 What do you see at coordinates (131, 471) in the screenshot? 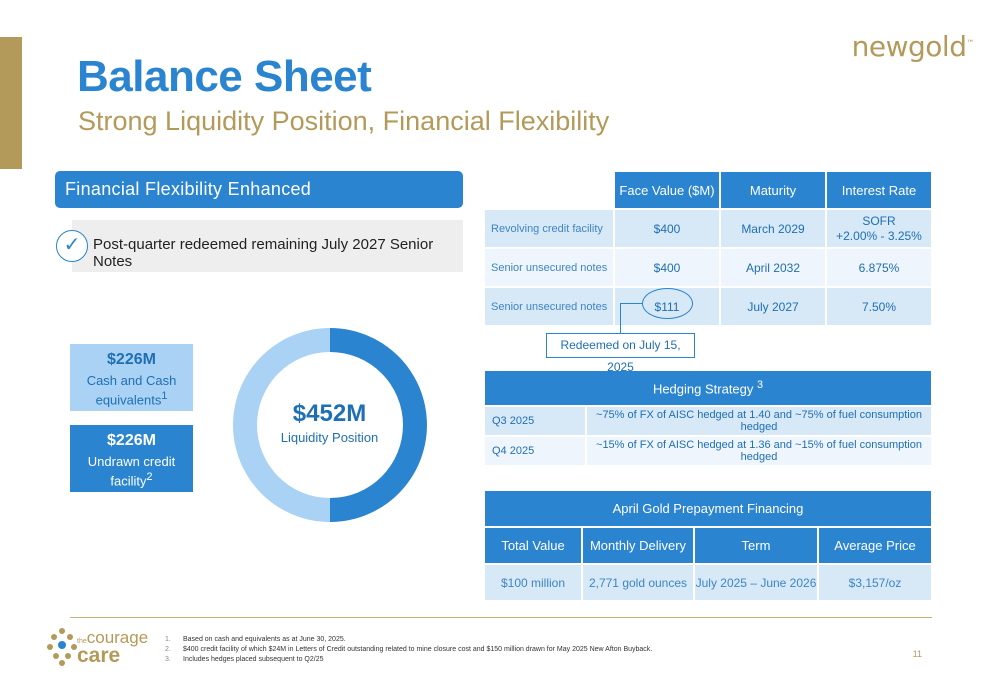
I see `credit-label: Undrawn credit facility` at bounding box center [131, 471].